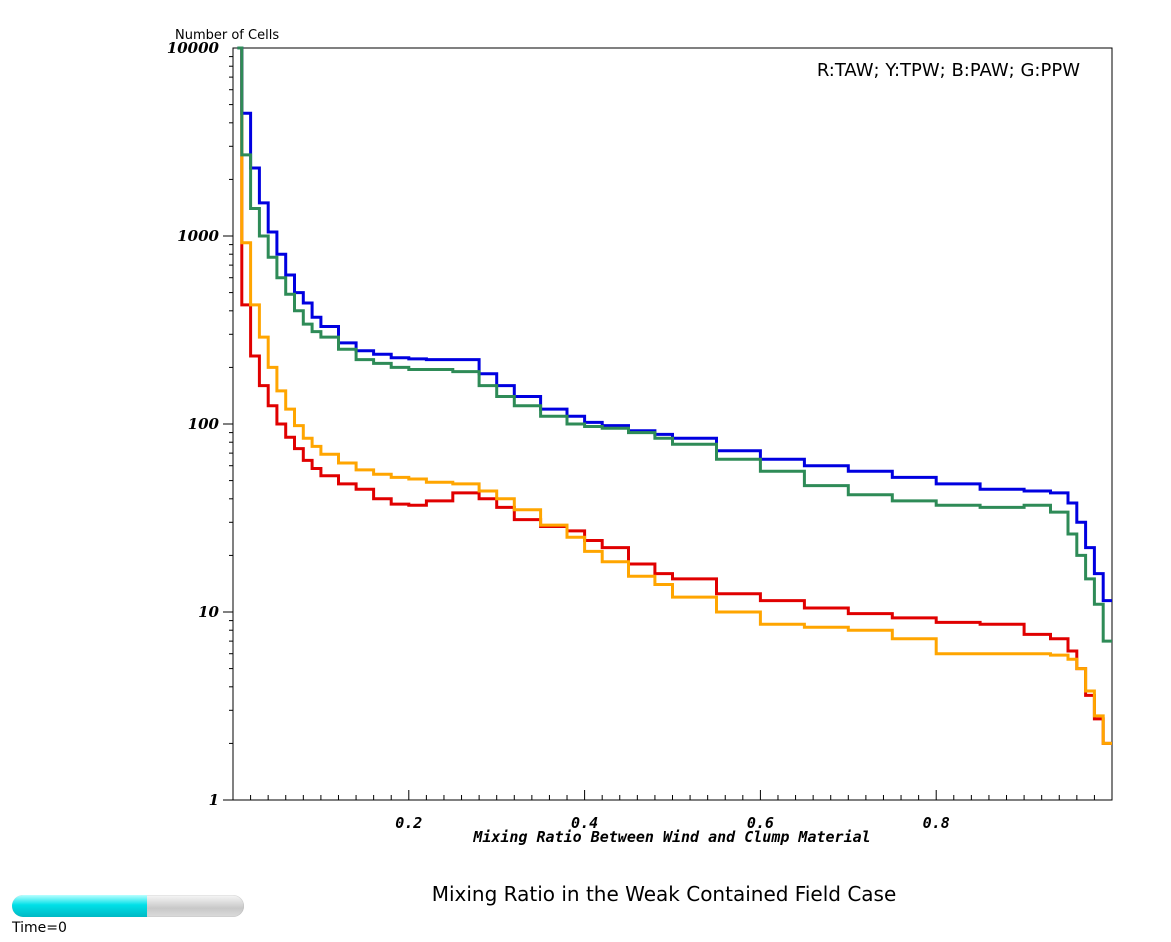 The height and width of the screenshot is (942, 1171). What do you see at coordinates (39, 928) in the screenshot?
I see `time-label: Time=0` at bounding box center [39, 928].